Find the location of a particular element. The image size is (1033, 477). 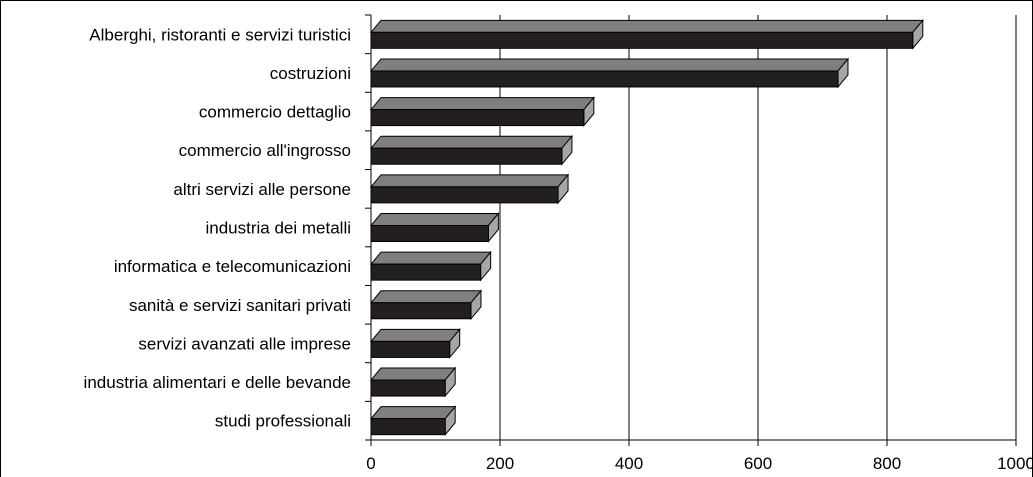

x-tick-label: 400 is located at coordinates (629, 463).